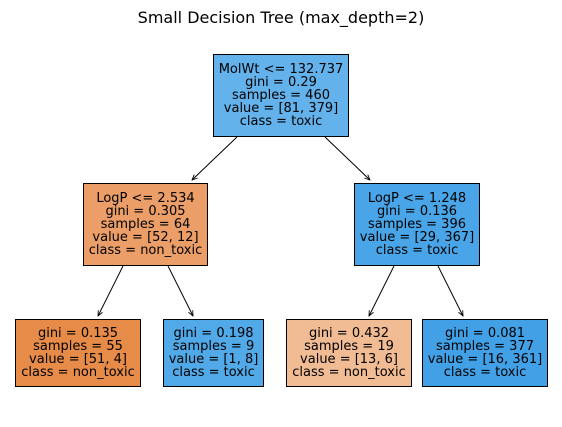 The height and width of the screenshot is (427, 562). Describe the element at coordinates (485, 333) in the screenshot. I see `node-text-line: gini = 0.081` at that location.